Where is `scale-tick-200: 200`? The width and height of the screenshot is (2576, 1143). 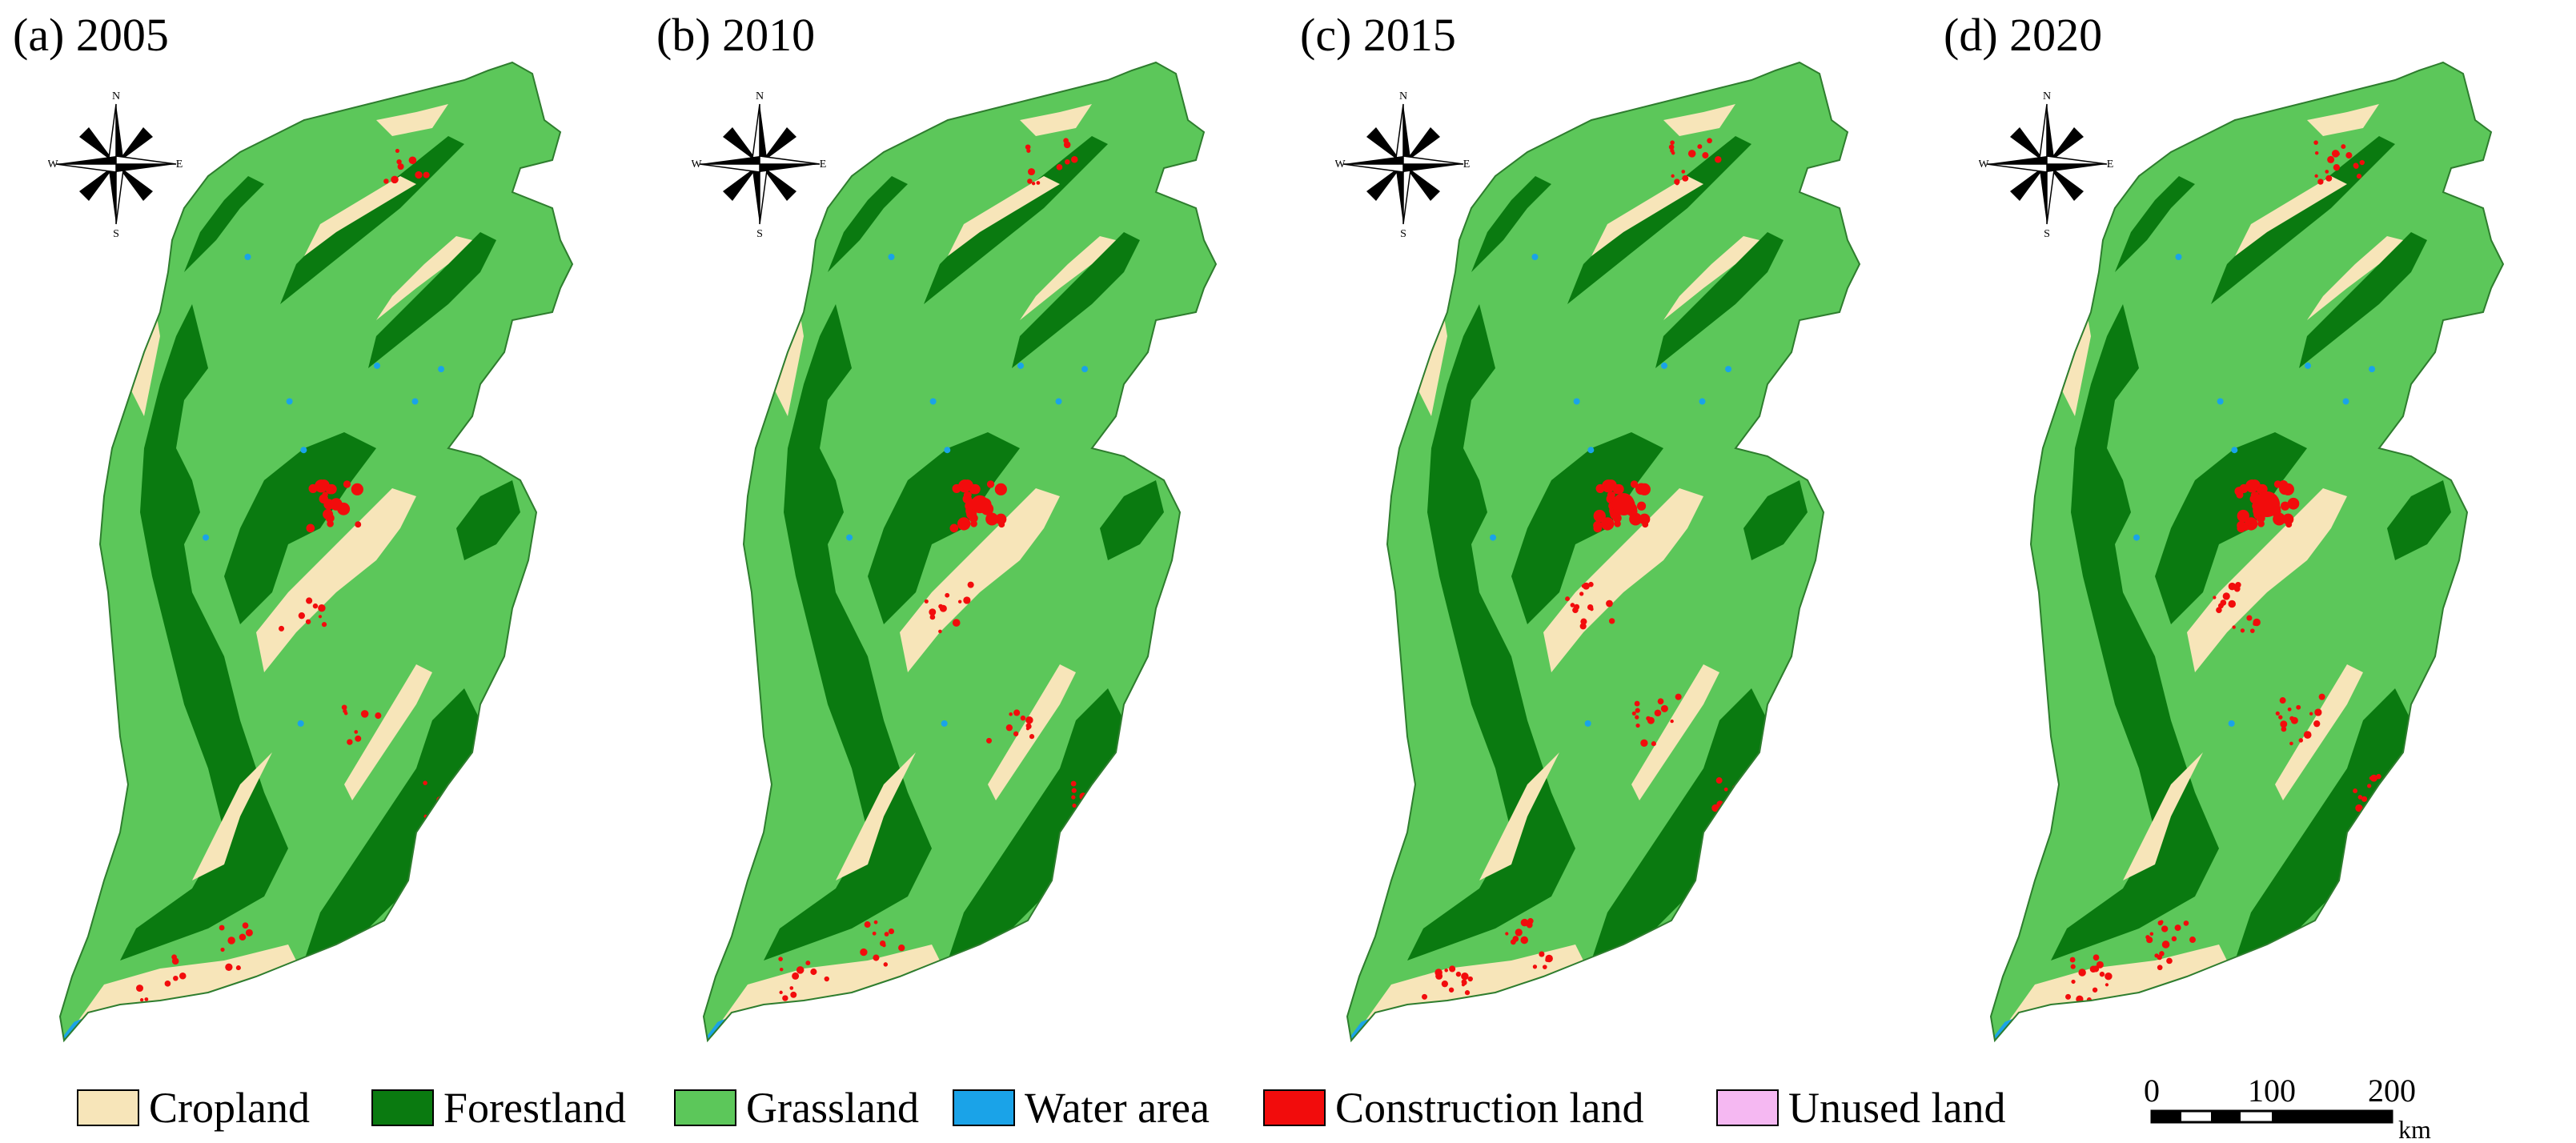
scale-tick-200: 200 is located at coordinates (2392, 1091).